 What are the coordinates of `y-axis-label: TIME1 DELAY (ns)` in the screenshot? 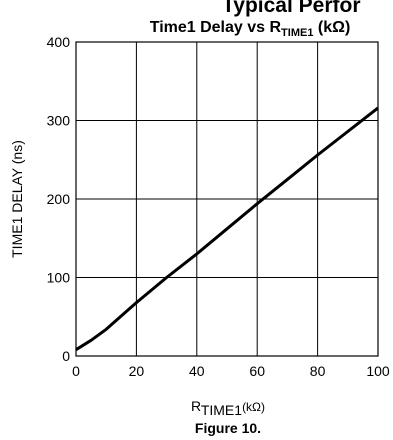 It's located at (17, 199).